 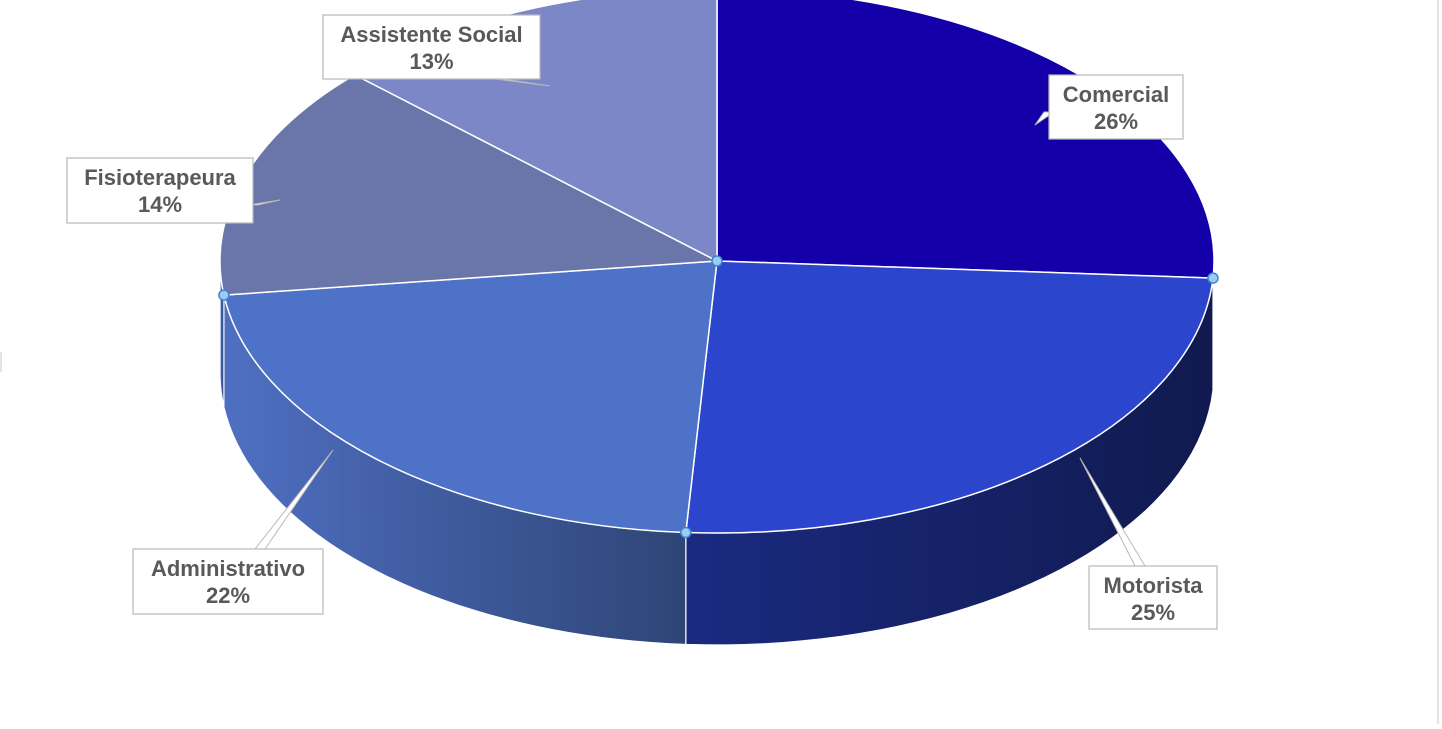 I want to click on callout-label: Assistente Social, so click(x=431, y=34).